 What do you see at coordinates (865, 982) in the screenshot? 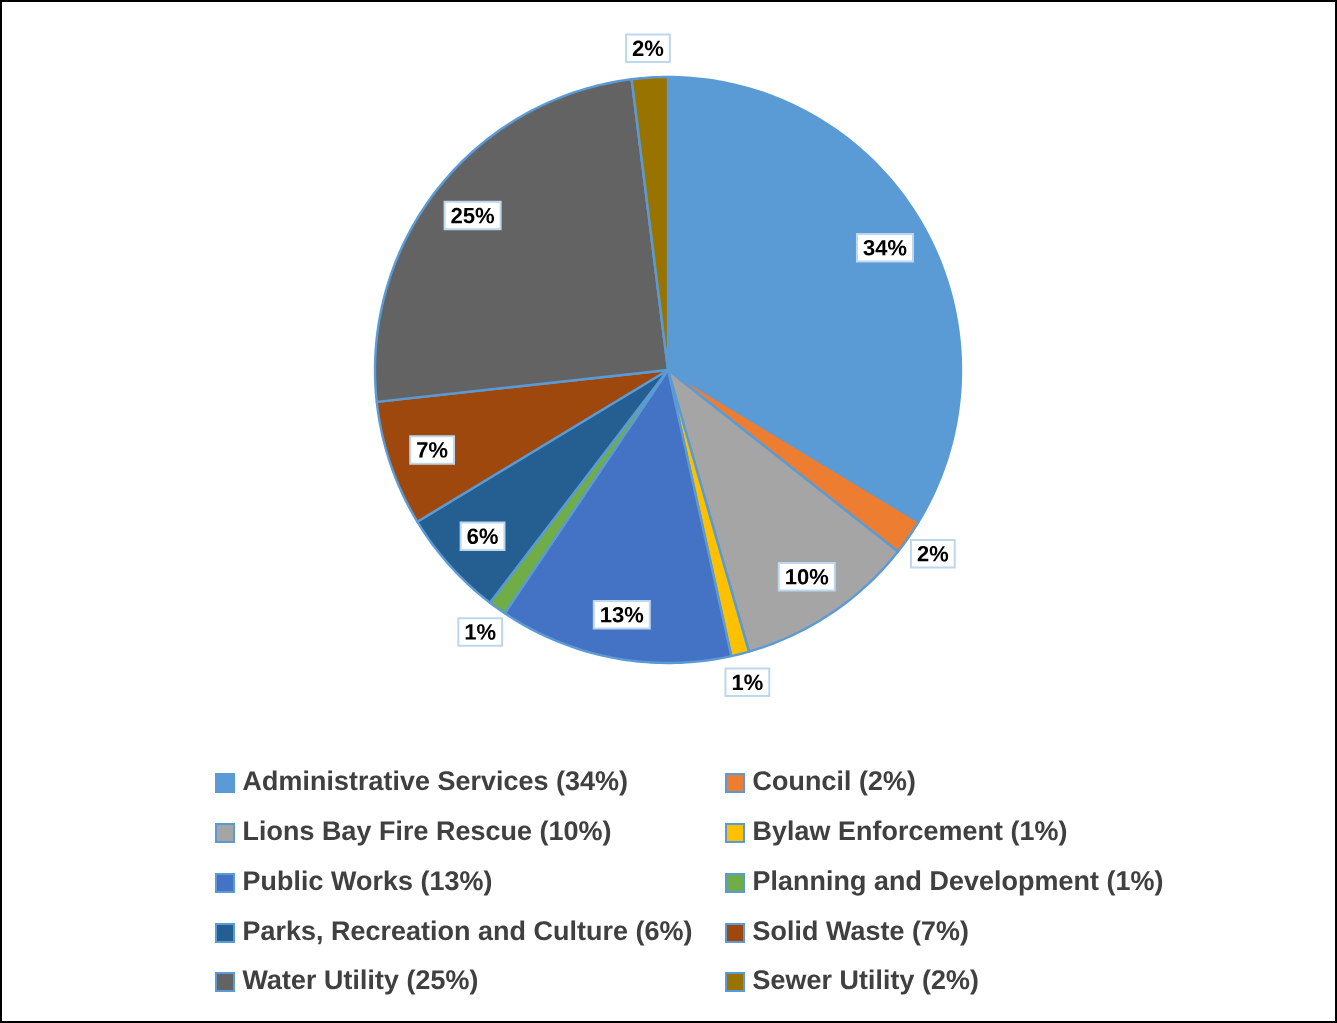
I see `legend-label: Sewer Utility (2%)` at bounding box center [865, 982].